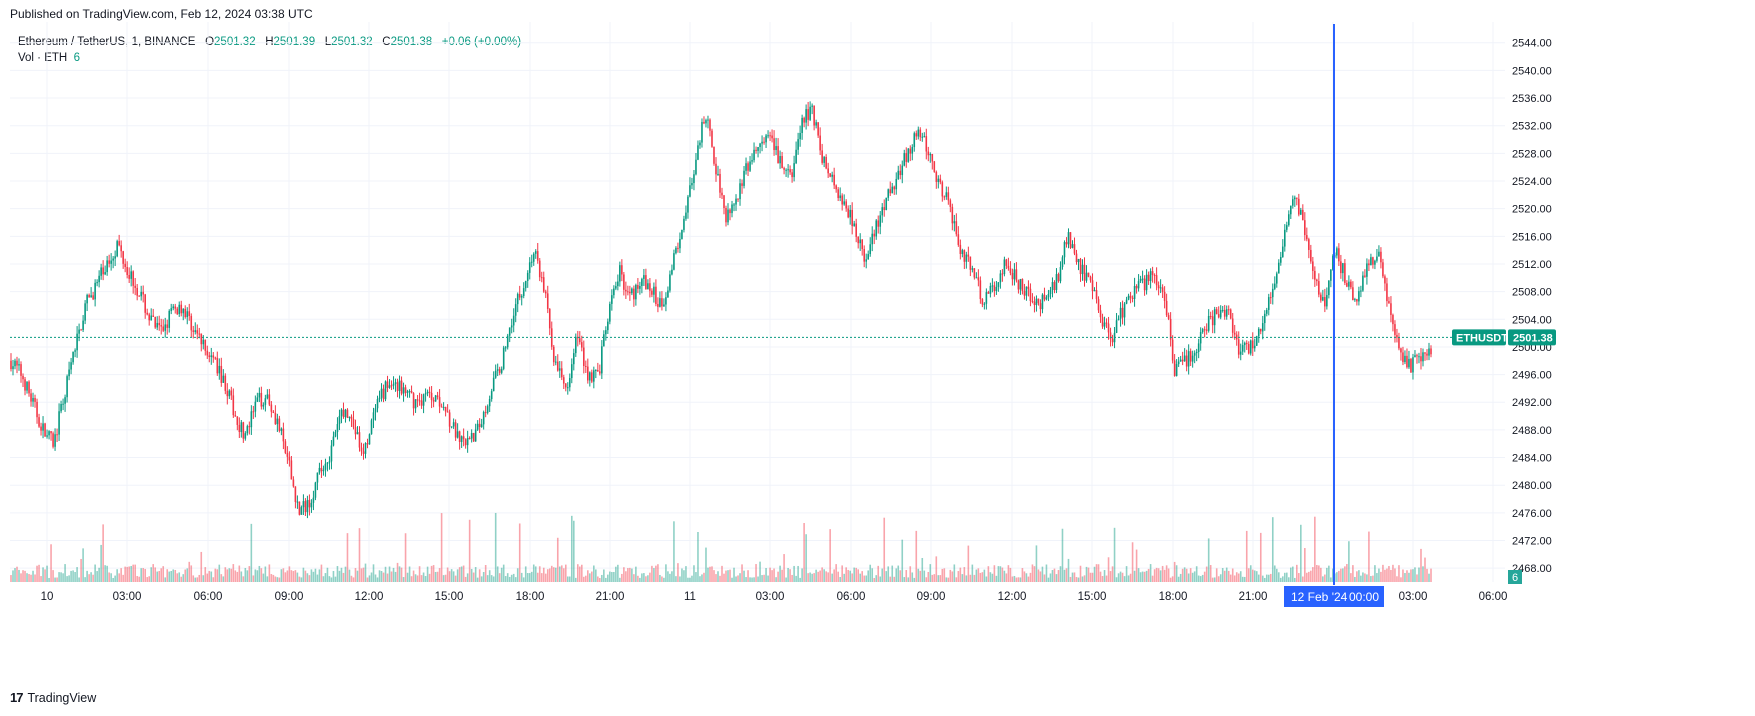 The height and width of the screenshot is (716, 1755). Describe the element at coordinates (53, 697) in the screenshot. I see `footer-brand: 17 TradingView` at that location.